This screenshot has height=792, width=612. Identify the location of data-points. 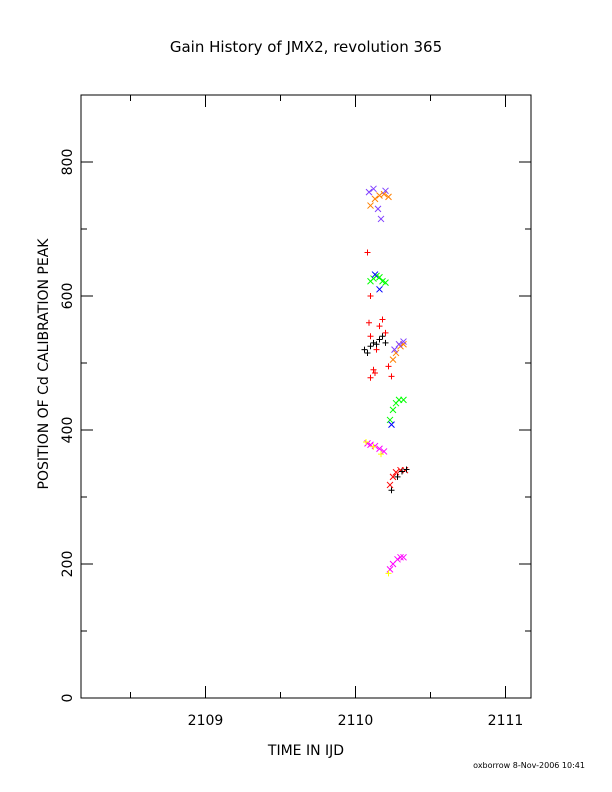
(385, 381).